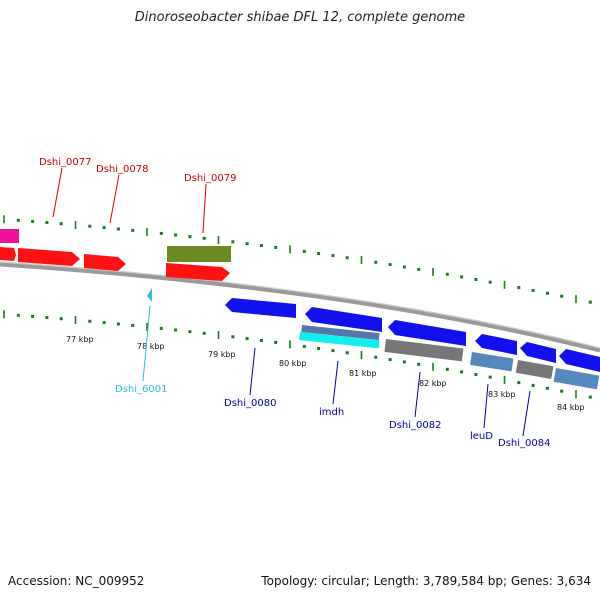 This screenshot has width=600, height=600. What do you see at coordinates (8, 254) in the screenshot?
I see `gene-red-partial` at bounding box center [8, 254].